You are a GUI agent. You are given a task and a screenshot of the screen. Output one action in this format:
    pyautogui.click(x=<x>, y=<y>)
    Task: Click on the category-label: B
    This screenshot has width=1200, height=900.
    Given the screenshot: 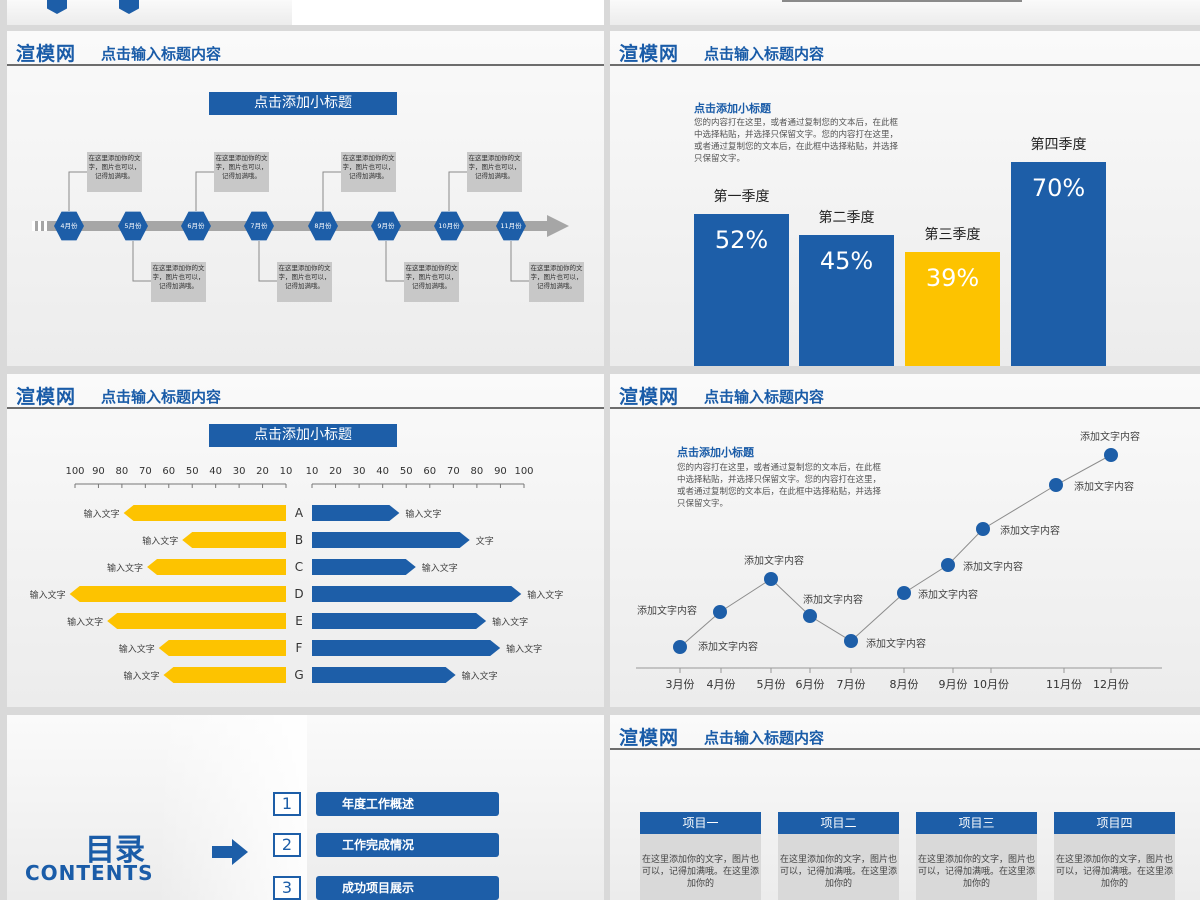 What is the action you would take?
    pyautogui.click(x=299, y=540)
    